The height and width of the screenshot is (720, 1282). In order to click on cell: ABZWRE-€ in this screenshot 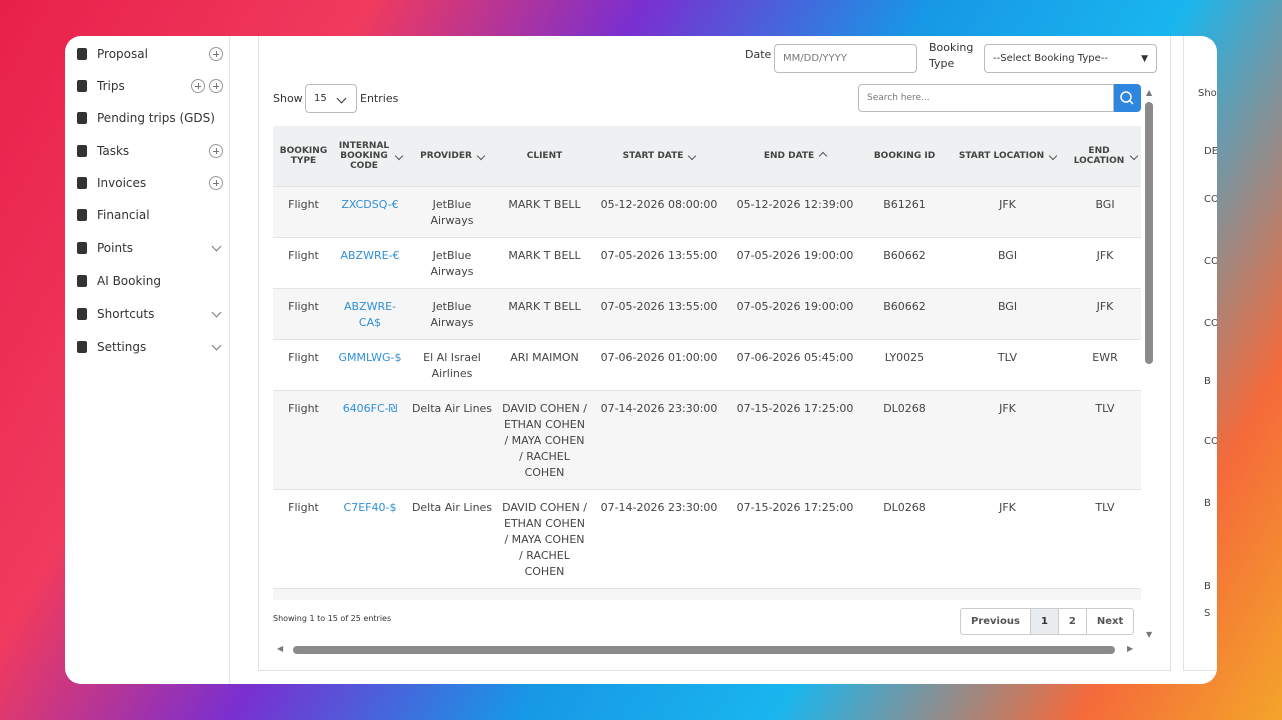, I will do `click(370, 262)`.